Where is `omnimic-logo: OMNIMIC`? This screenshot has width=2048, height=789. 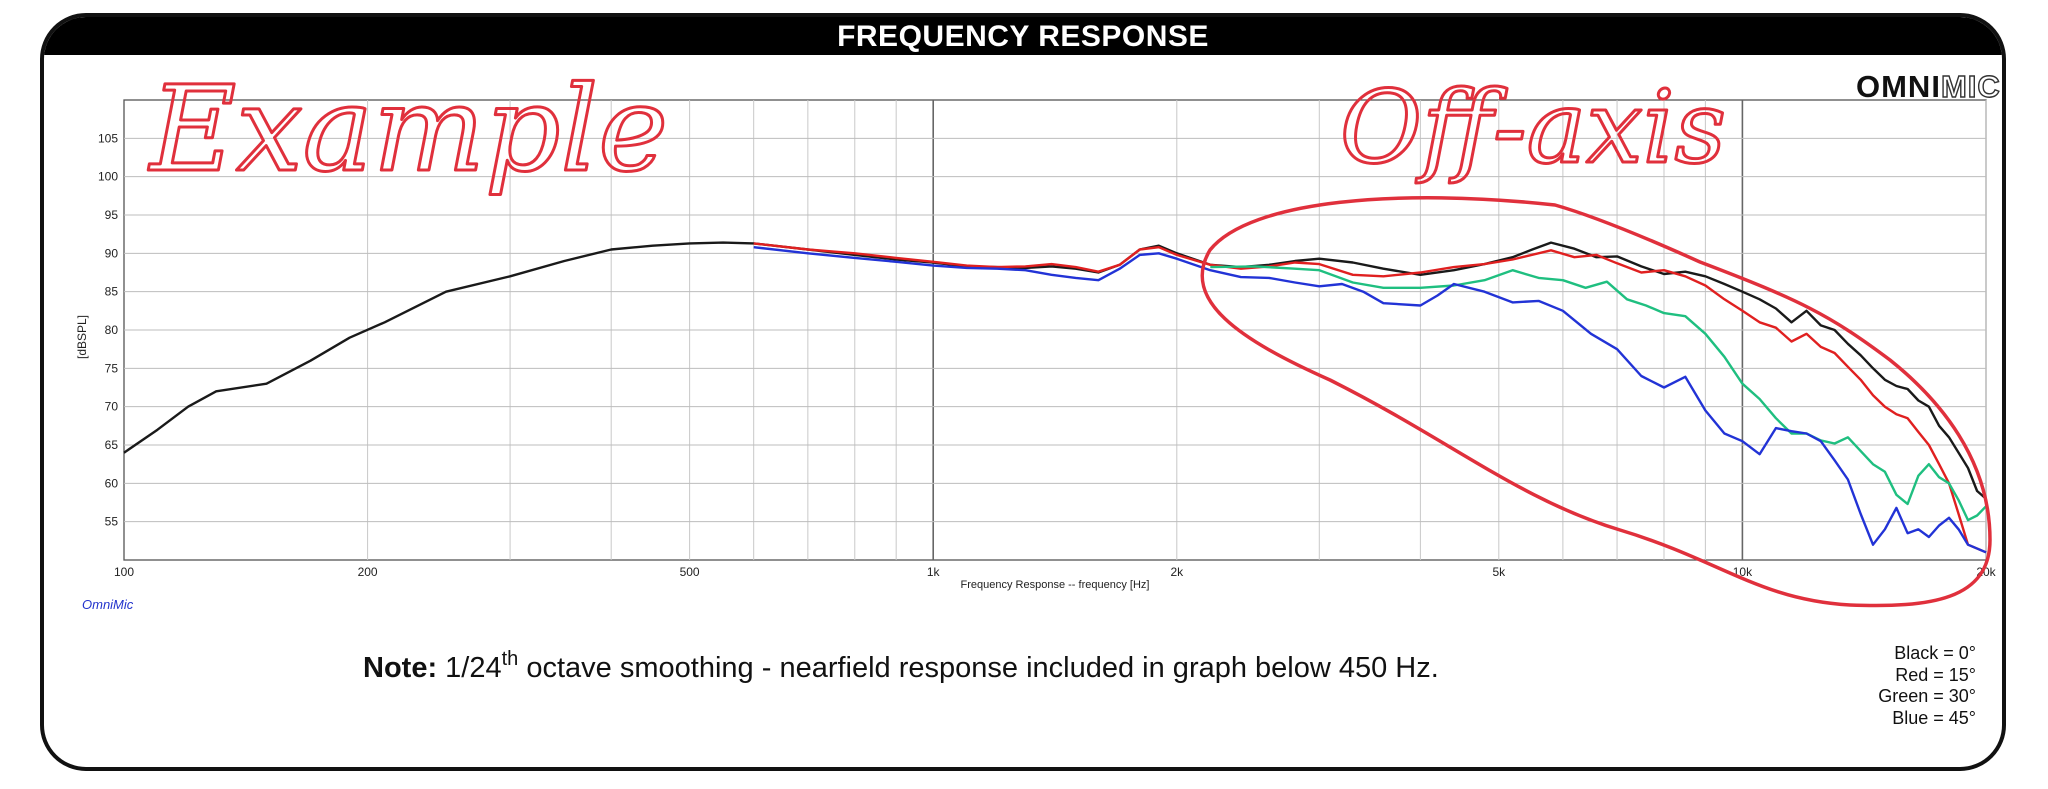 omnimic-logo: OMNIMIC is located at coordinates (1928, 86).